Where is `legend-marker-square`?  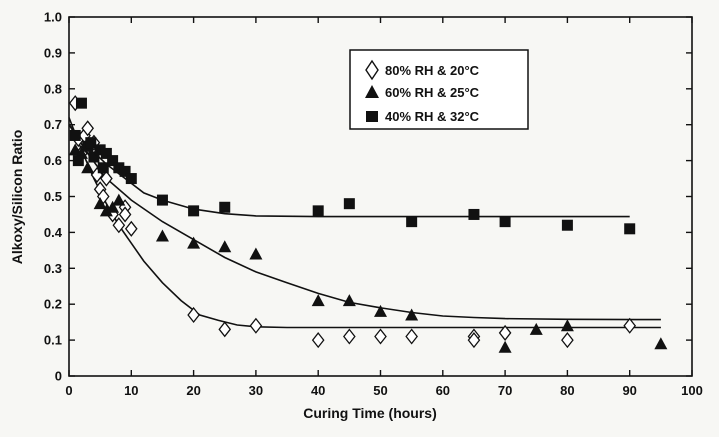 legend-marker-square is located at coordinates (372, 116).